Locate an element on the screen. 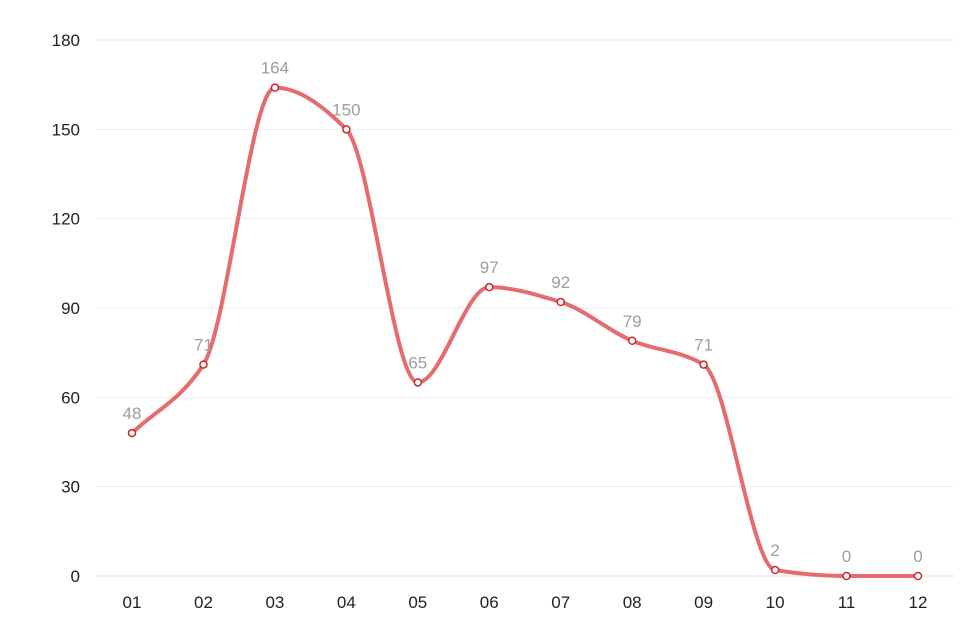 Image resolution: width=979 pixels, height=633 pixels. y-tick-120: 120 is located at coordinates (66, 219).